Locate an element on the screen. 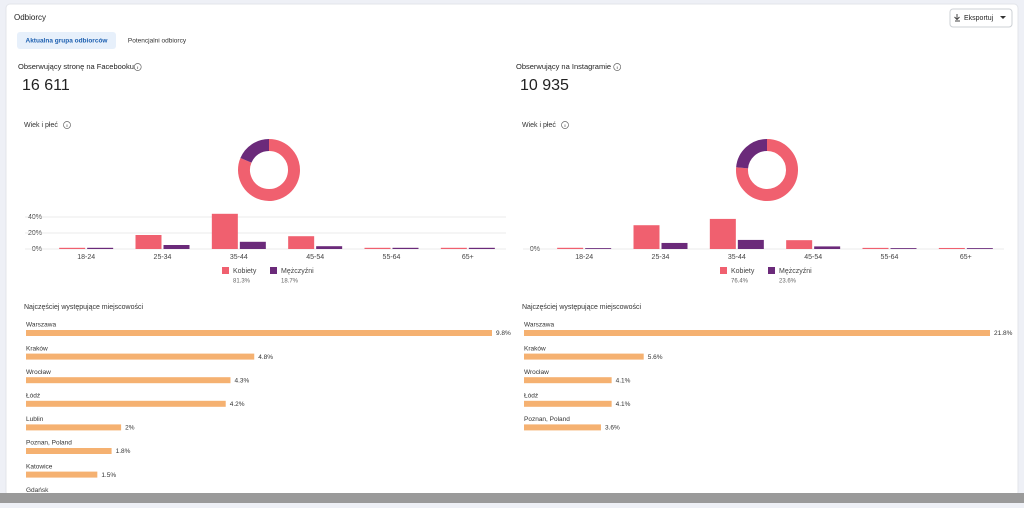  dropdown-arrow is located at coordinates (1003, 17).